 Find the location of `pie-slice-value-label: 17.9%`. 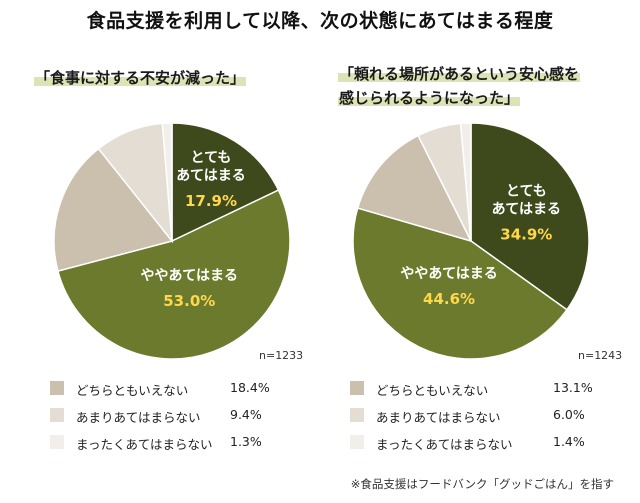

pie-slice-value-label: 17.9% is located at coordinates (211, 201).